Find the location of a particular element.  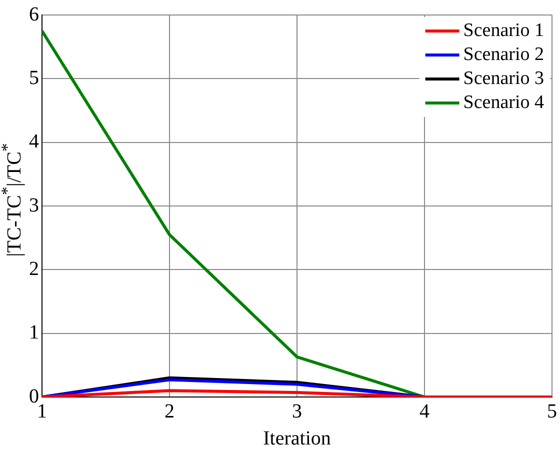

y-tick-label: 1 is located at coordinates (34, 333).